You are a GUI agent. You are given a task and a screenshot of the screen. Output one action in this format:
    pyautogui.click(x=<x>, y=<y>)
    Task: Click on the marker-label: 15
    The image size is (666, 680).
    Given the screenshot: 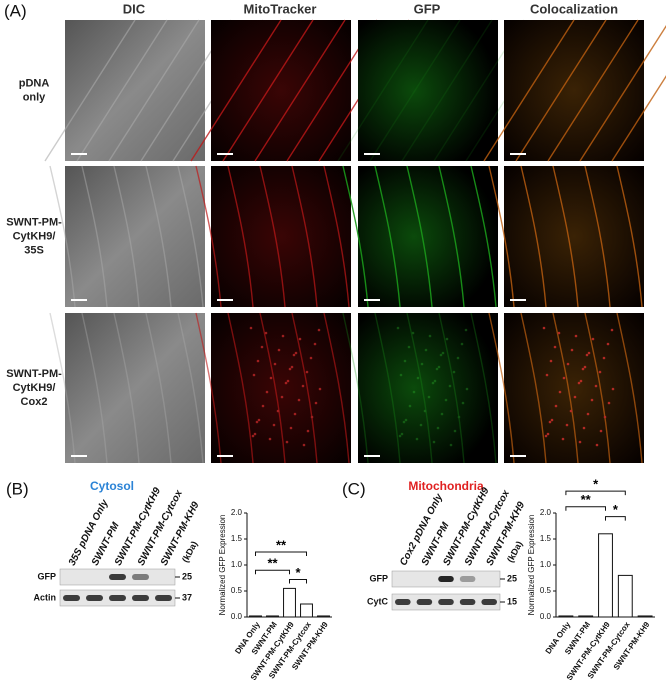 What is the action you would take?
    pyautogui.click(x=512, y=601)
    